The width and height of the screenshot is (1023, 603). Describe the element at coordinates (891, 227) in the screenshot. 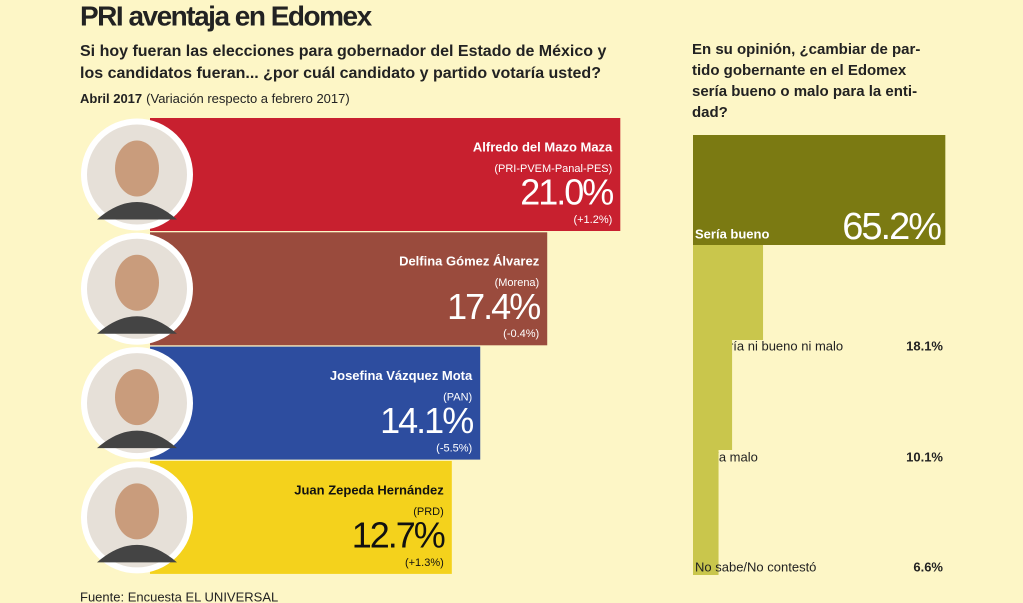

I see `value-label: 65.2%` at that location.